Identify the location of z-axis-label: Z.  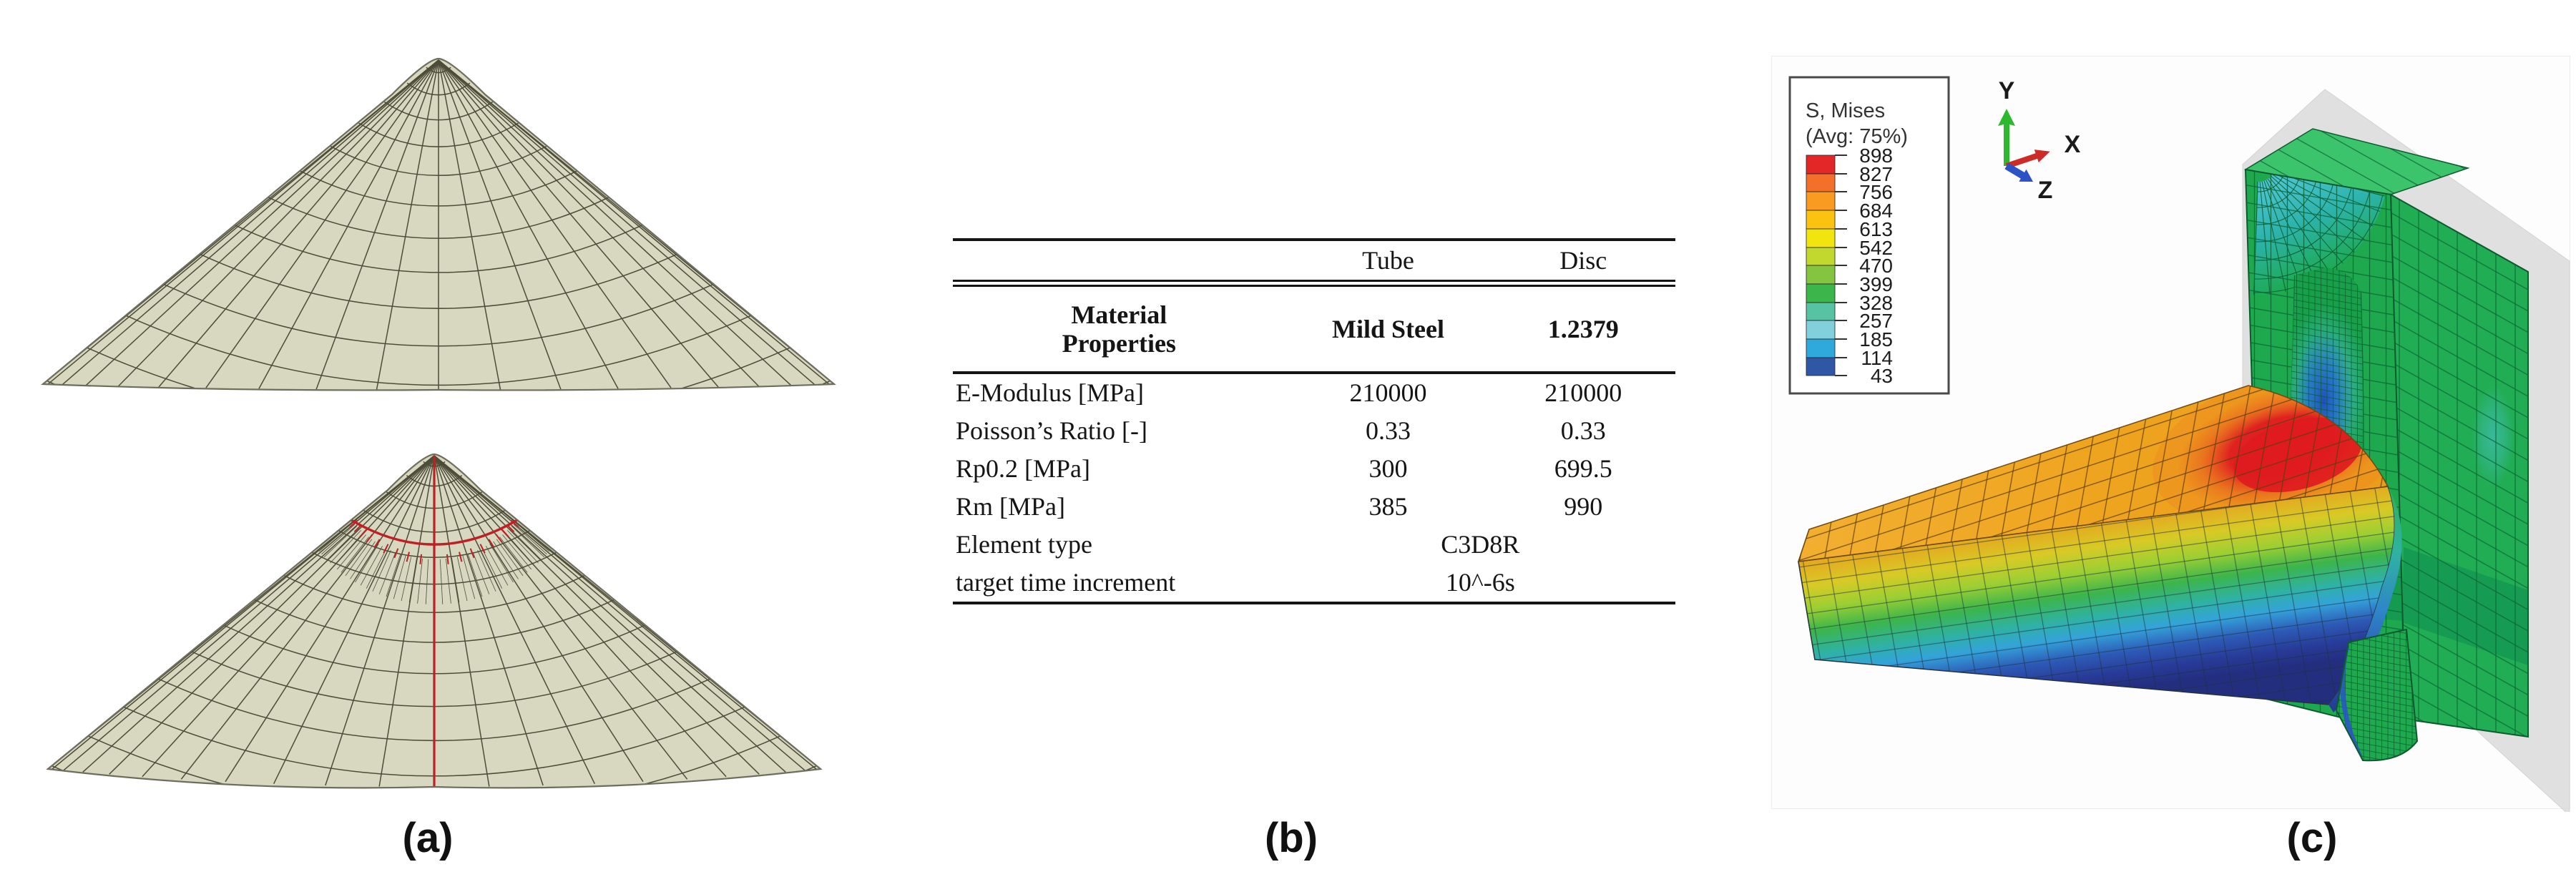
(2045, 191).